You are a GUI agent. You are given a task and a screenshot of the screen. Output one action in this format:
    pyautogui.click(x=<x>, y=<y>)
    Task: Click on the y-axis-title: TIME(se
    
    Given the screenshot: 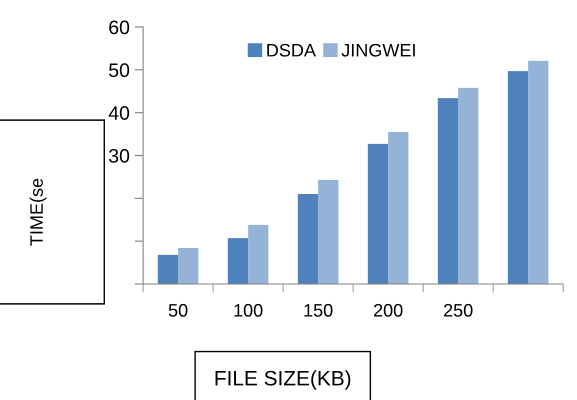 What is the action you would take?
    pyautogui.click(x=38, y=212)
    